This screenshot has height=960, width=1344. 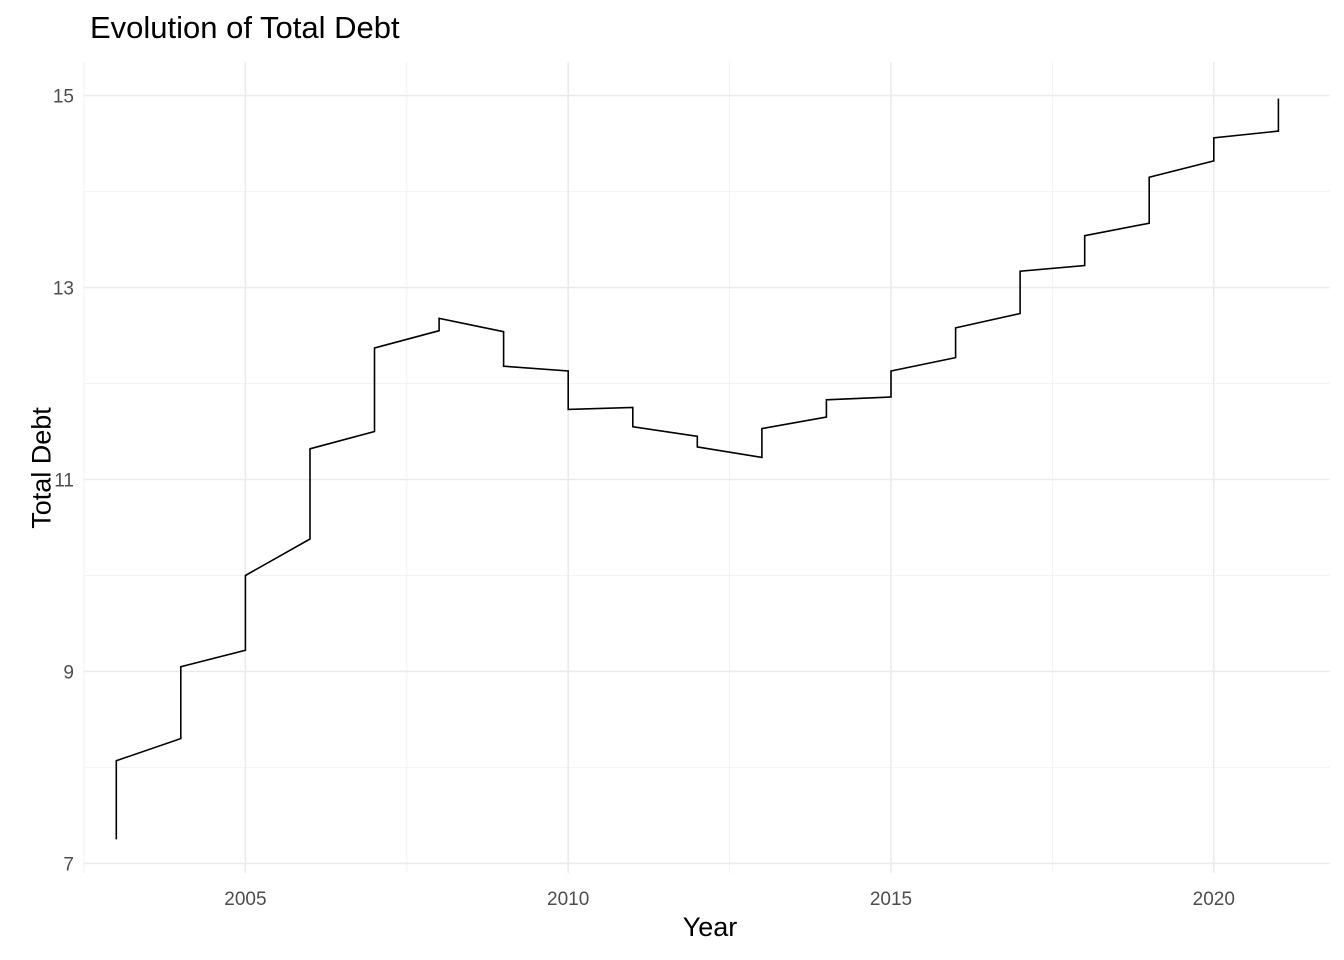 I want to click on y-axis-ticks: 7 9 11 13 15, so click(x=63, y=481).